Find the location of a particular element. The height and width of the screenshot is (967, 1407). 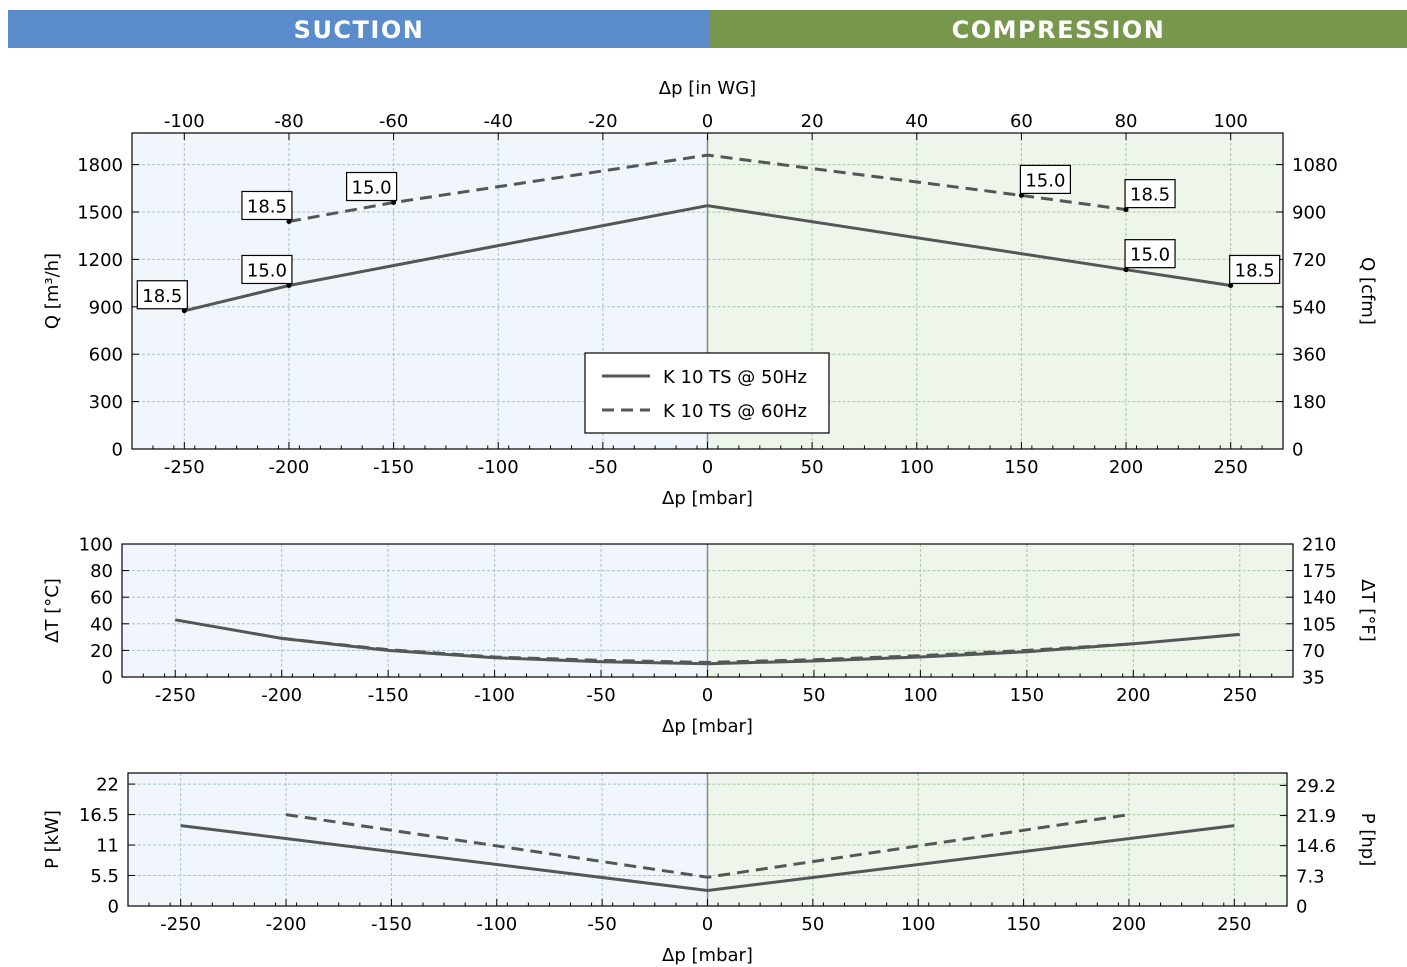

x2-tick-label: -20 is located at coordinates (602, 121).